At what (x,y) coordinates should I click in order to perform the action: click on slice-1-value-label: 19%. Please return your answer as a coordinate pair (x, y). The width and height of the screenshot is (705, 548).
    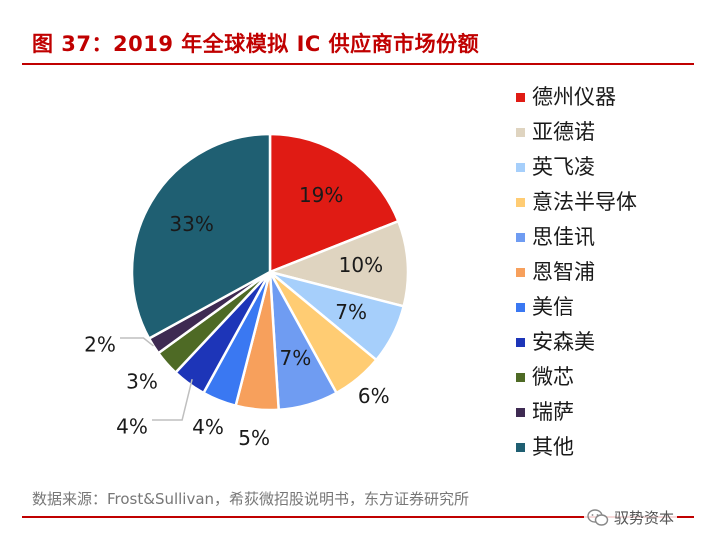
    Looking at the image, I should click on (321, 195).